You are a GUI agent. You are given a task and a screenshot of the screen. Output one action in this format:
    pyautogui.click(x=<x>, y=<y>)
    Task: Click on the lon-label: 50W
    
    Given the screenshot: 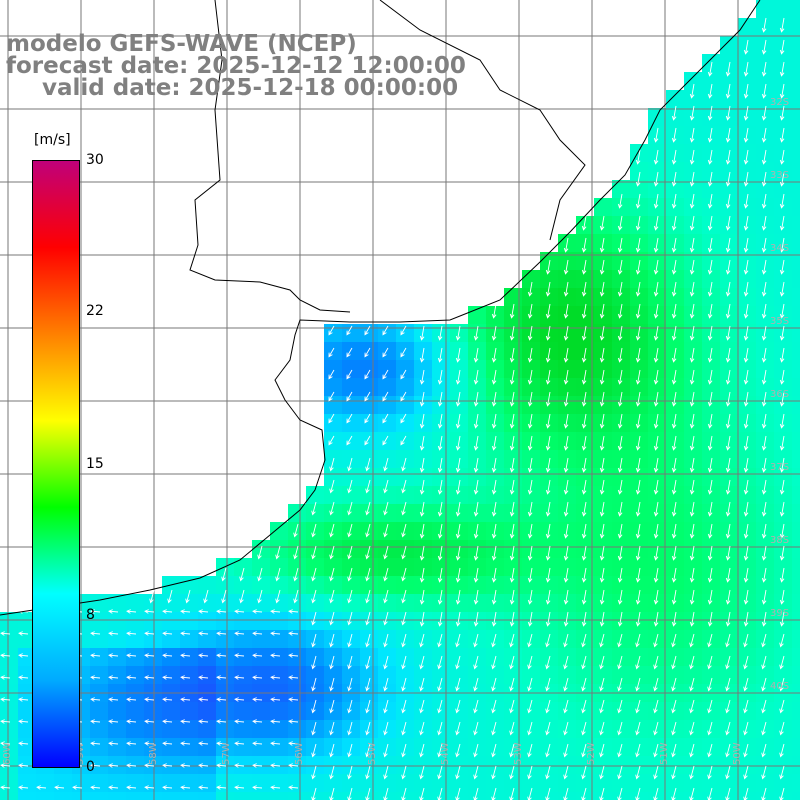 What is the action you would take?
    pyautogui.click(x=737, y=753)
    